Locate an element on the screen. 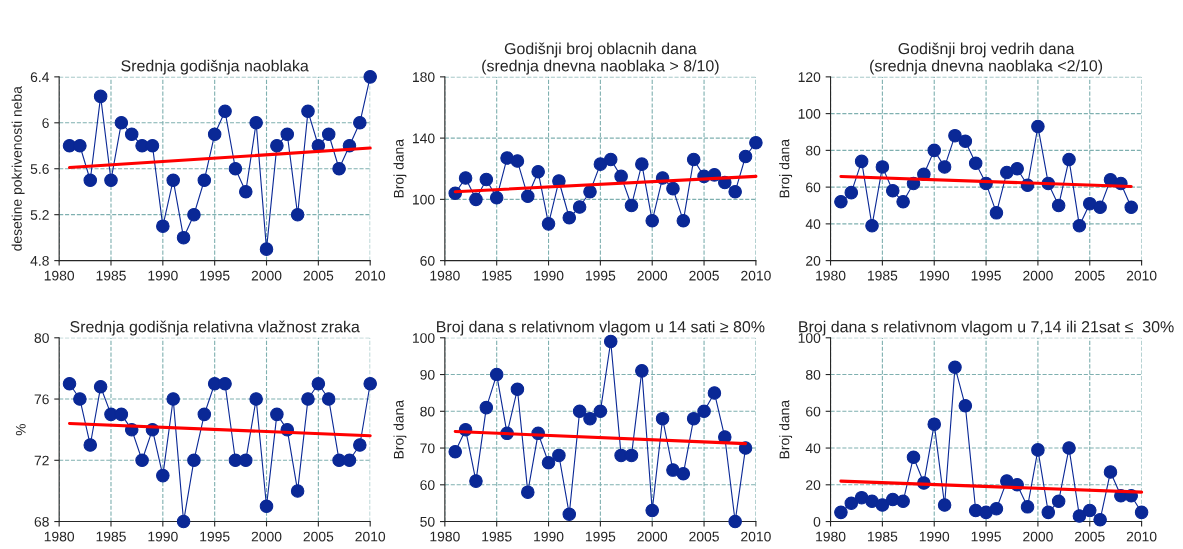 This screenshot has height=549, width=1183. y-tick-label: 140 is located at coordinates (424, 138).